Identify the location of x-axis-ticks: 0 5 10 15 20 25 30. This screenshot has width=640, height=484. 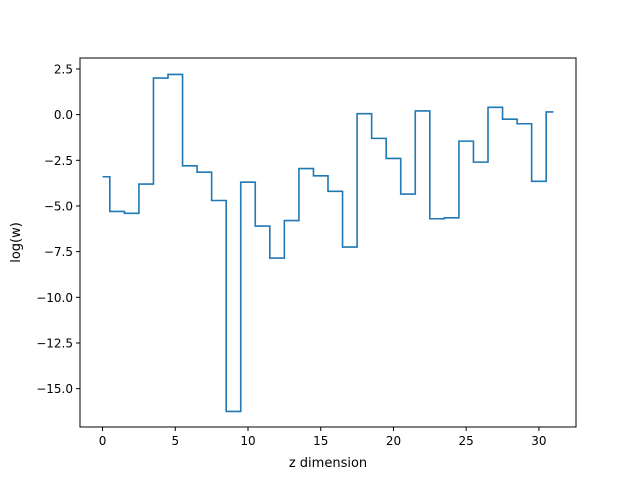
(323, 437).